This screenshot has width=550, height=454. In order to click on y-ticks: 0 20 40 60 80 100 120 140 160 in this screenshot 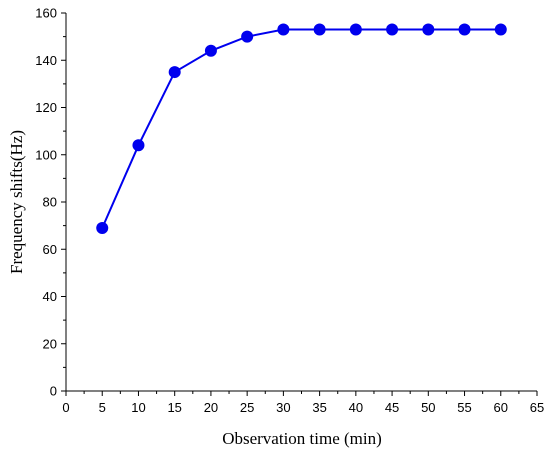, I will do `click(50, 202)`.